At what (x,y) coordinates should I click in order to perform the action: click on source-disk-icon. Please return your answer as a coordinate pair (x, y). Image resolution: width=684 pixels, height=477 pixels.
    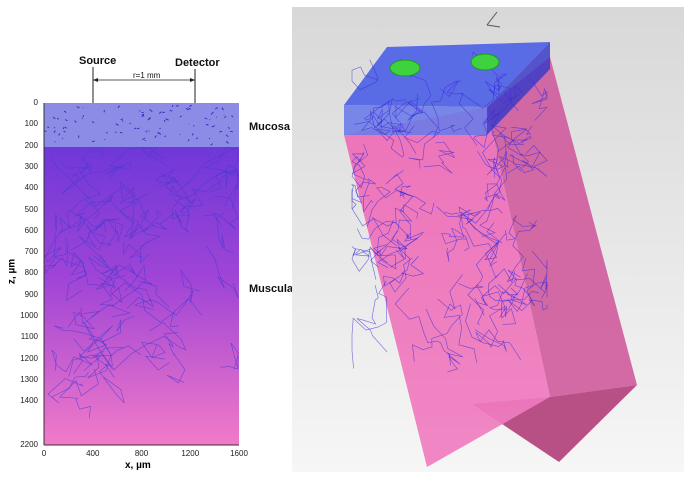
    Looking at the image, I should click on (405, 68).